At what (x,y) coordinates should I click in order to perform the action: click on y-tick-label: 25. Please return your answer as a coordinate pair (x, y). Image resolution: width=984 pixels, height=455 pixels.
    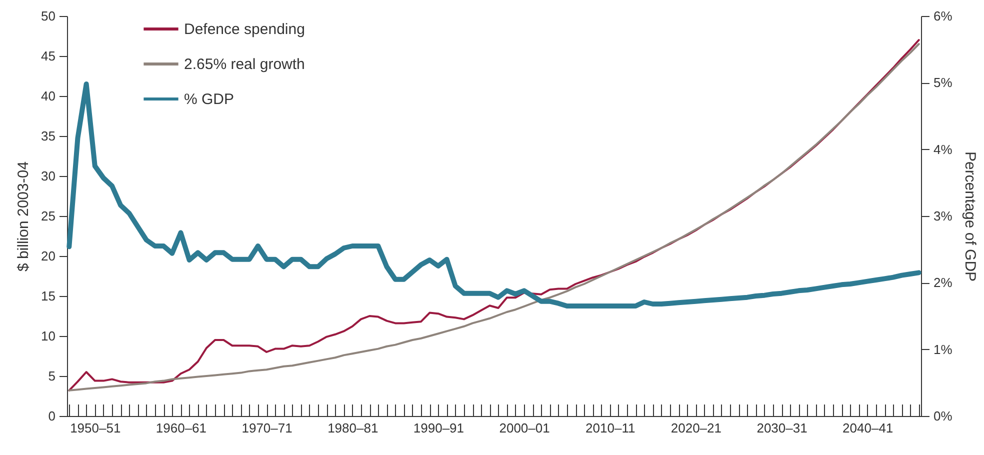
    Looking at the image, I should click on (48, 216).